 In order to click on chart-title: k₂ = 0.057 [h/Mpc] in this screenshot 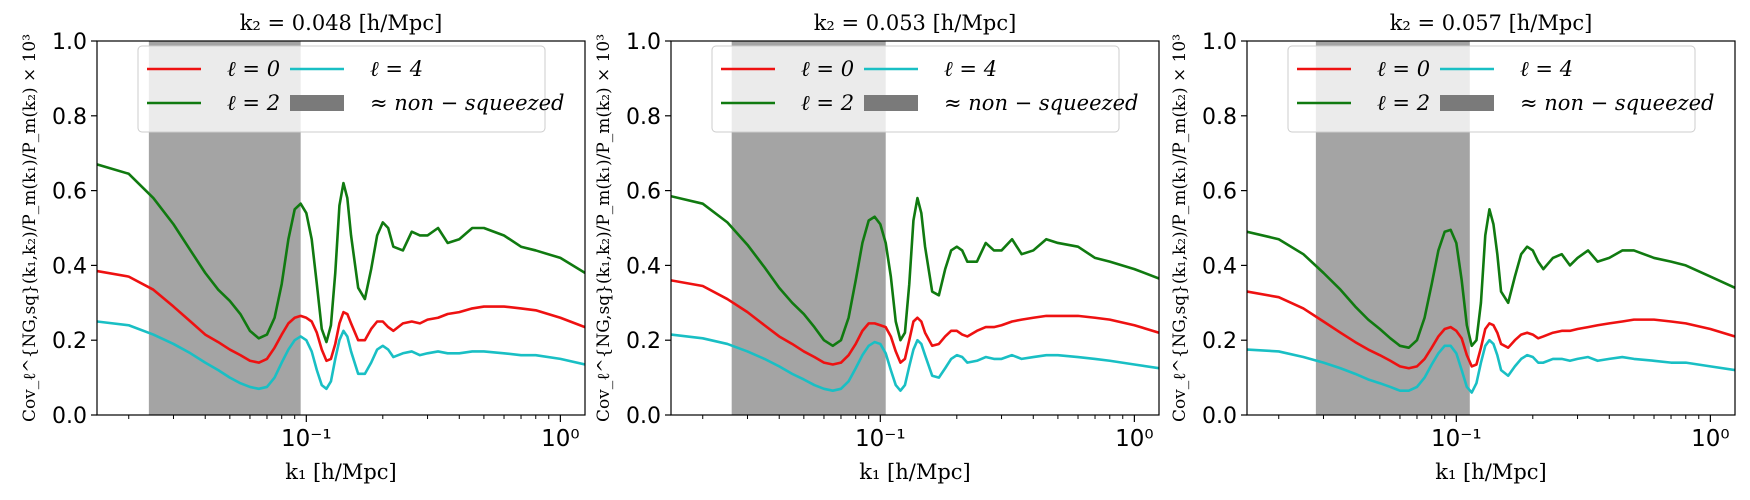, I will do `click(1491, 23)`.